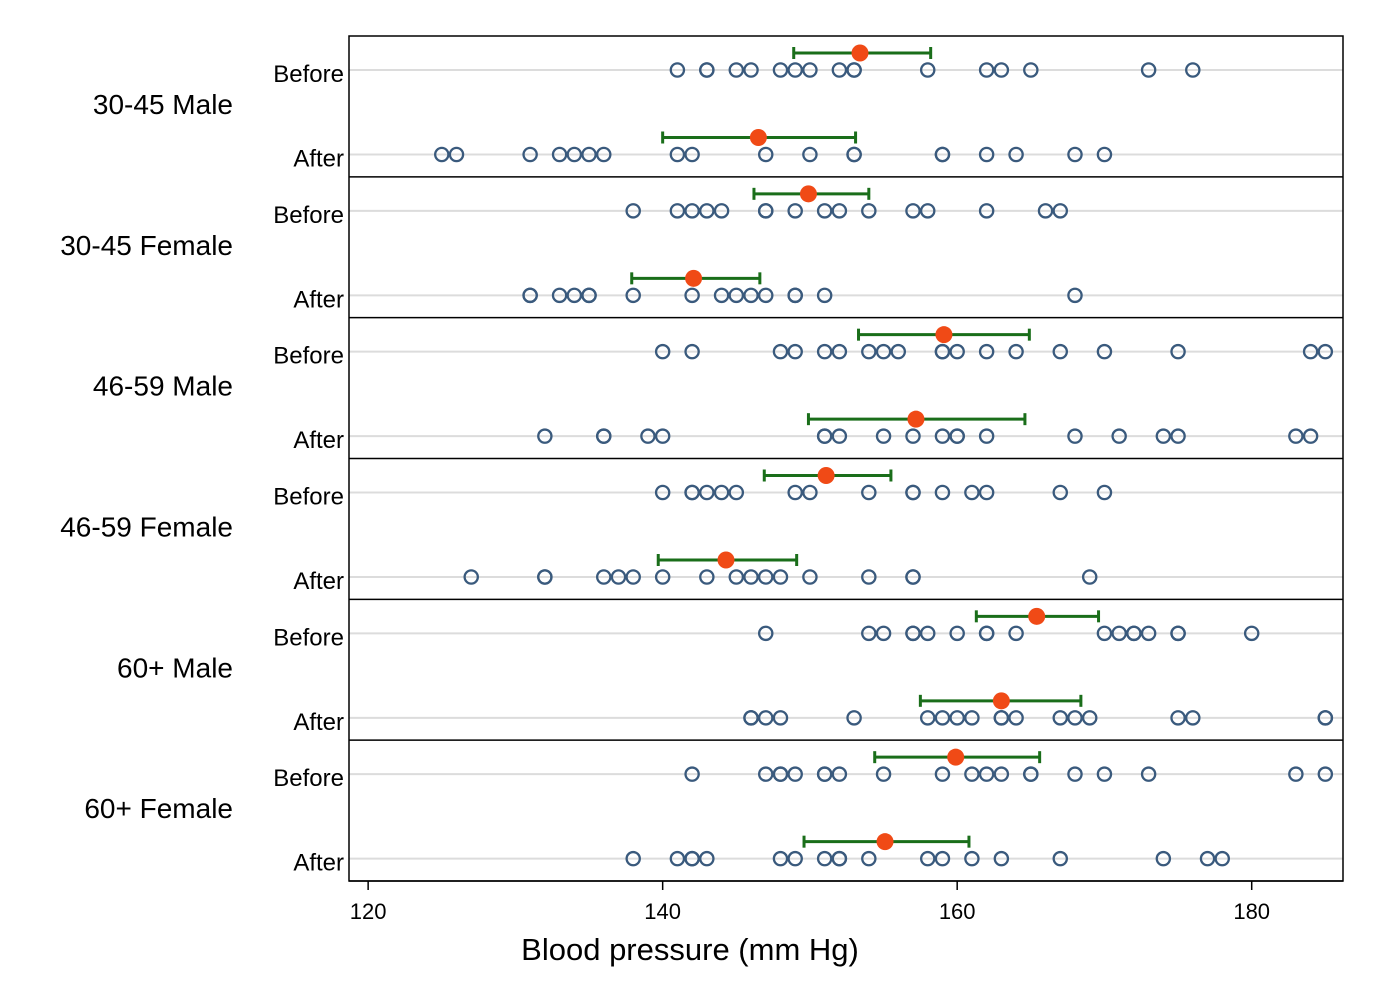  What do you see at coordinates (368, 911) in the screenshot?
I see `x-tick-label: 120` at bounding box center [368, 911].